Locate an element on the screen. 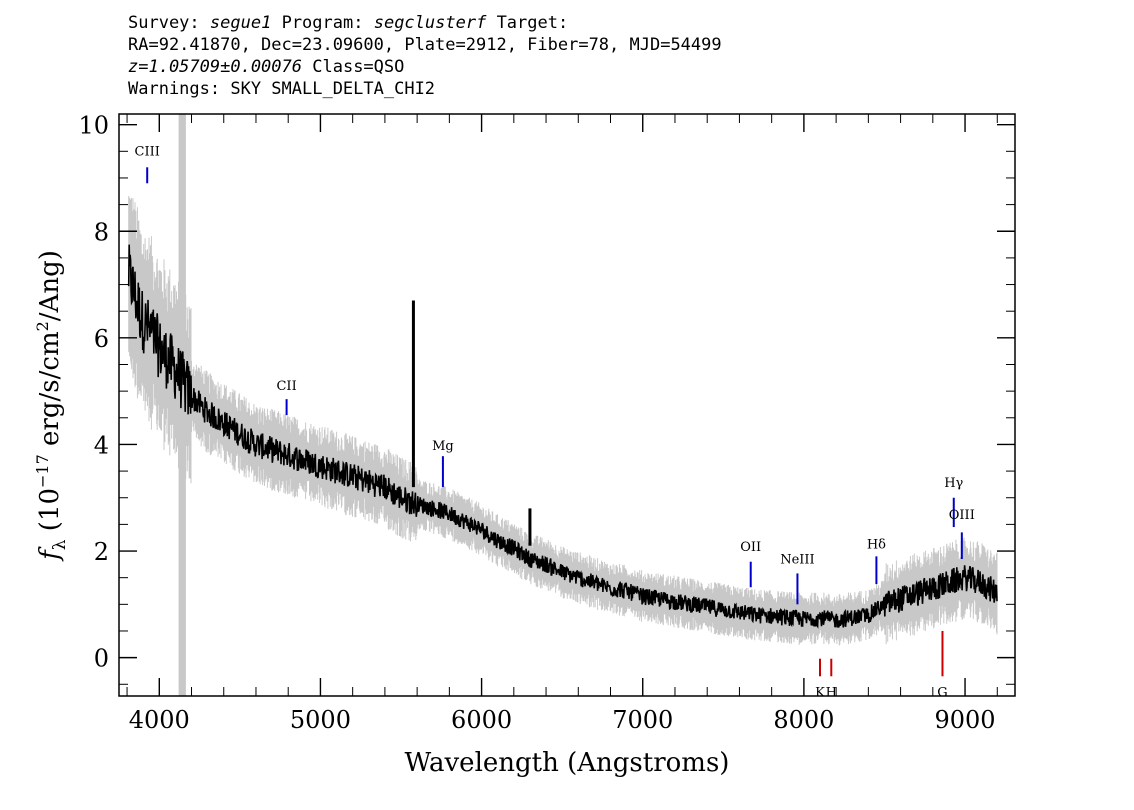  x-tick-label-5000: 5000 is located at coordinates (320, 720).